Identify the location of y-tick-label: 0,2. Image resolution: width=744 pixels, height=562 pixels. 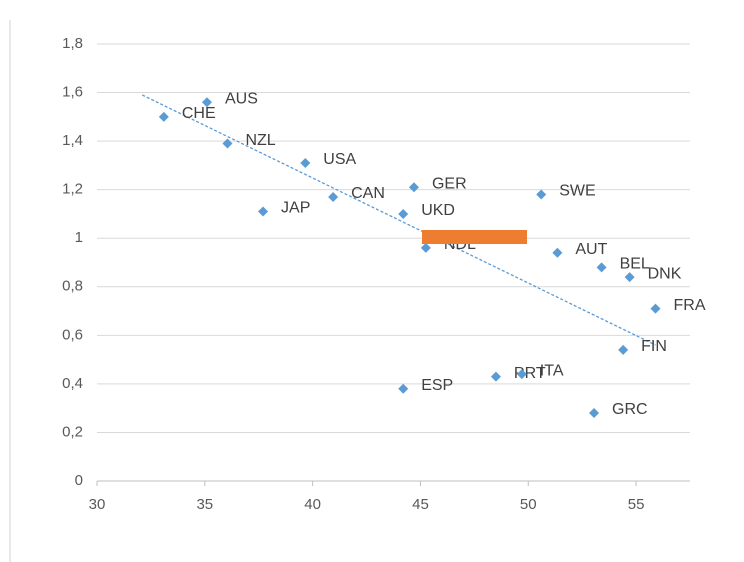
(72, 431).